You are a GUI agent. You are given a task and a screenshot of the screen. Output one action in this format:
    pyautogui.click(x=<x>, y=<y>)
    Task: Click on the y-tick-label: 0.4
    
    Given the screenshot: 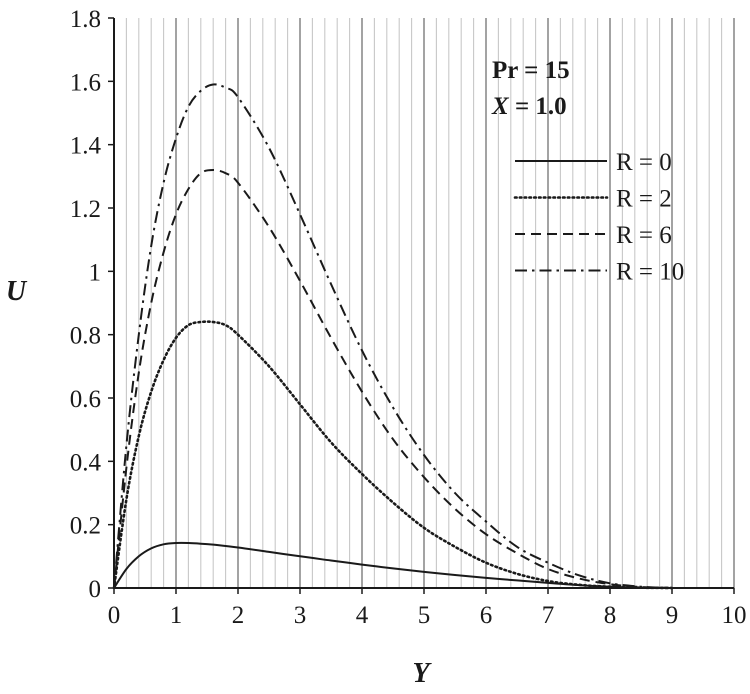 What is the action you would take?
    pyautogui.click(x=86, y=462)
    